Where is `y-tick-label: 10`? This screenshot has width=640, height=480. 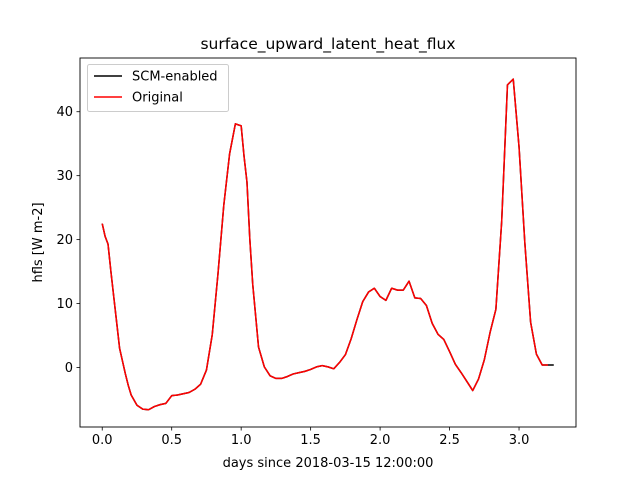 y-tick-label: 10 is located at coordinates (64, 304).